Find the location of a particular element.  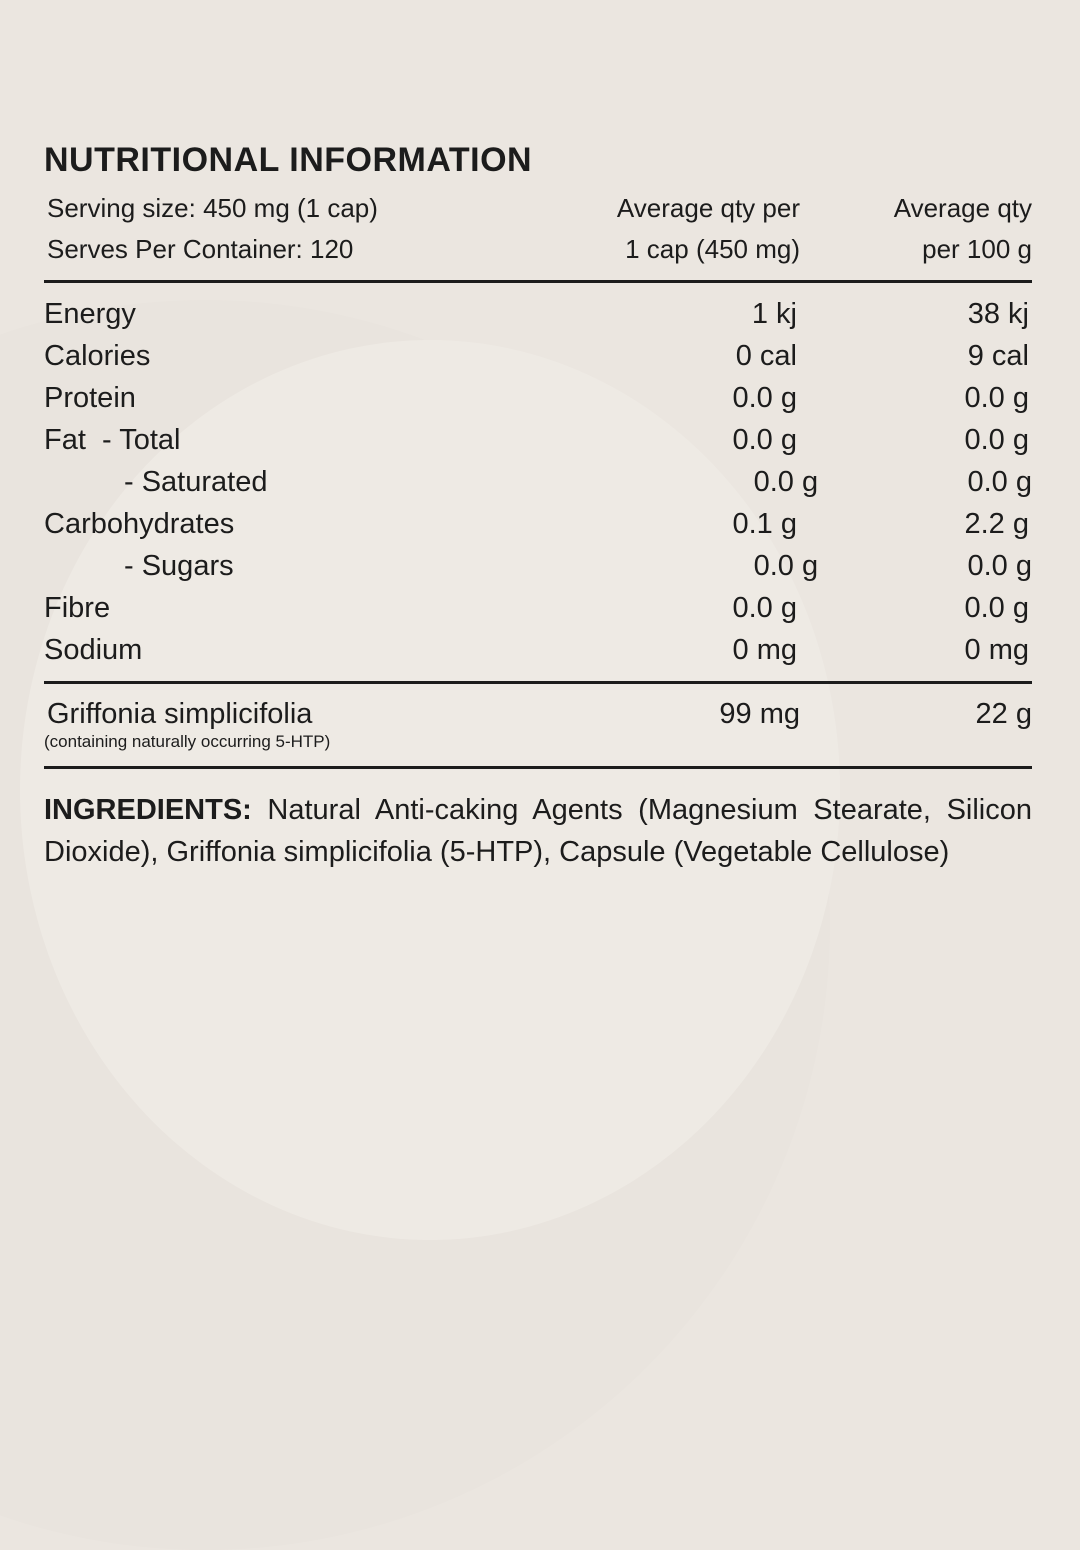

col1-header-line1: Average qty per is located at coordinates (708, 208).